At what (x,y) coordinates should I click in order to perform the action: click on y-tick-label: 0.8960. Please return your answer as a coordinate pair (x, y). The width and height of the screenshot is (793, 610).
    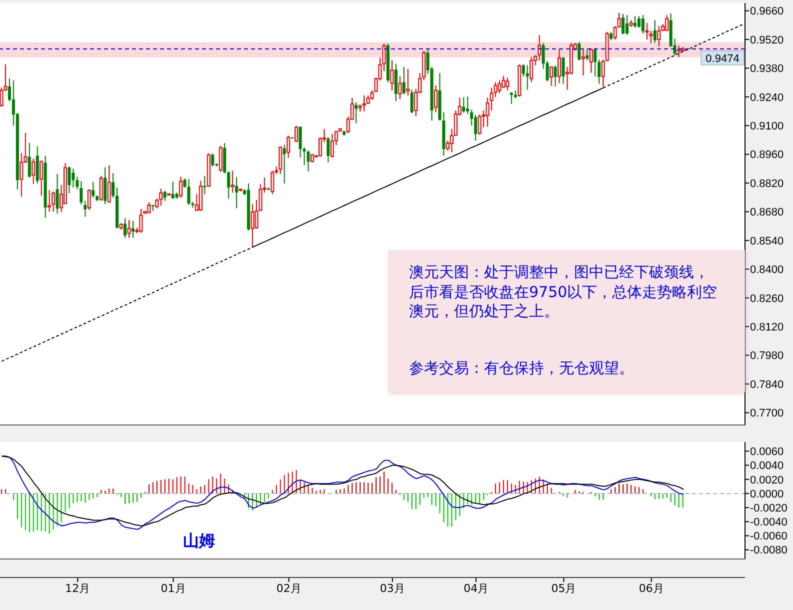
    Looking at the image, I should click on (767, 155).